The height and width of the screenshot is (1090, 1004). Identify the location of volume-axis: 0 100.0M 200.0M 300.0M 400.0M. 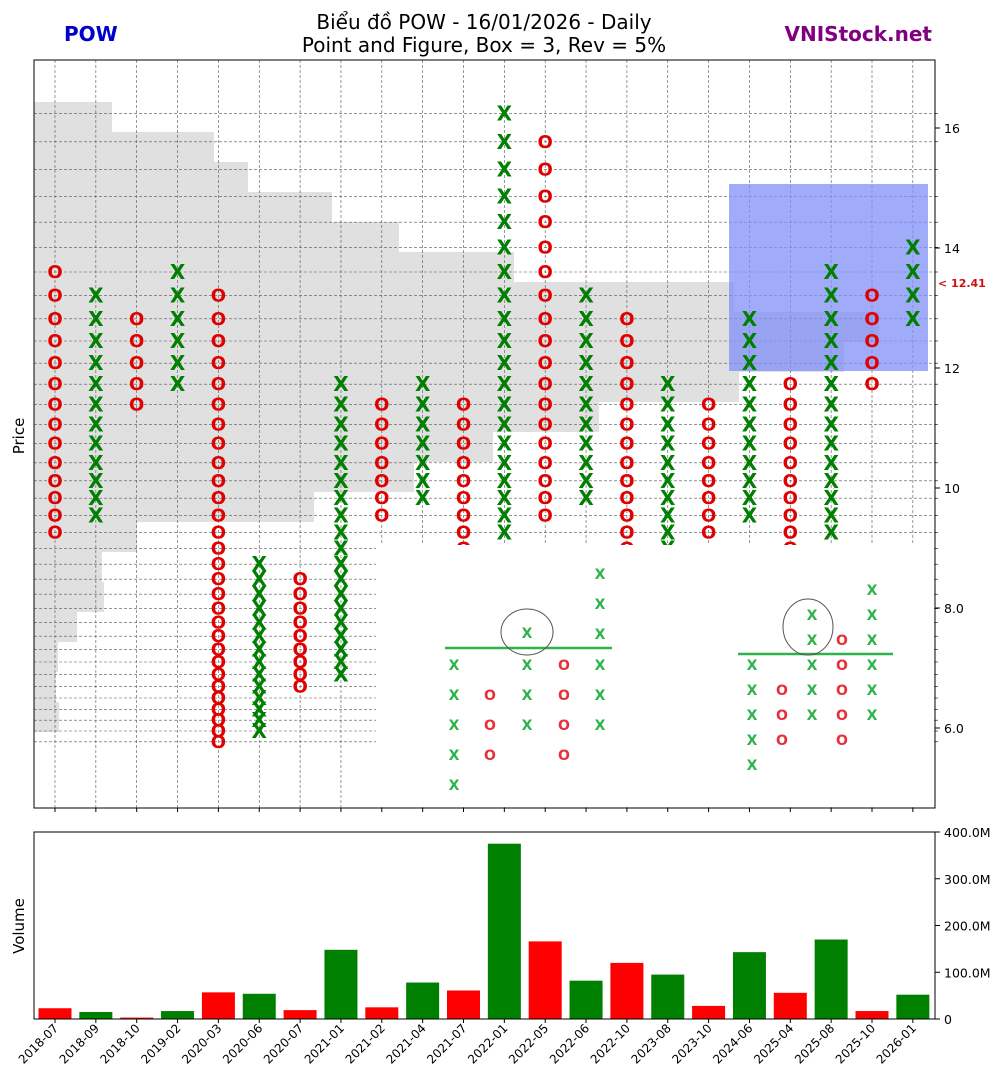
(963, 926).